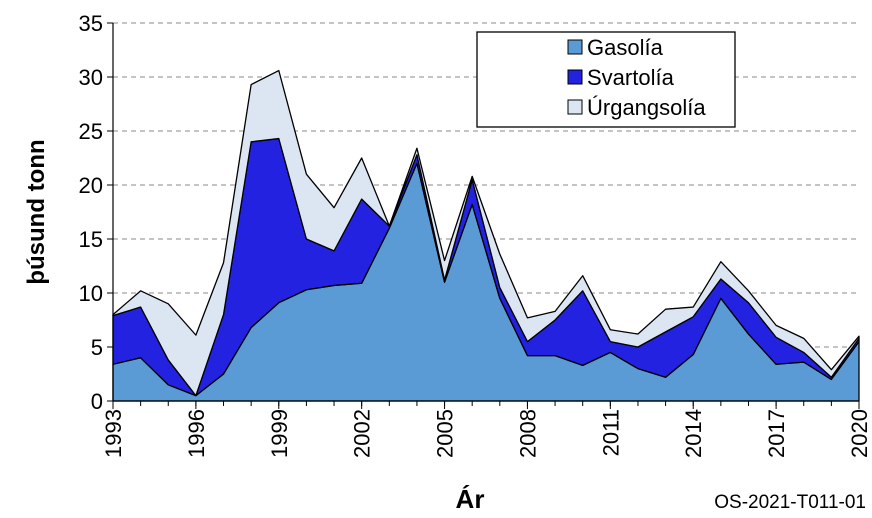 The image size is (872, 518). What do you see at coordinates (97, 401) in the screenshot?
I see `y-tick-label: 0` at bounding box center [97, 401].